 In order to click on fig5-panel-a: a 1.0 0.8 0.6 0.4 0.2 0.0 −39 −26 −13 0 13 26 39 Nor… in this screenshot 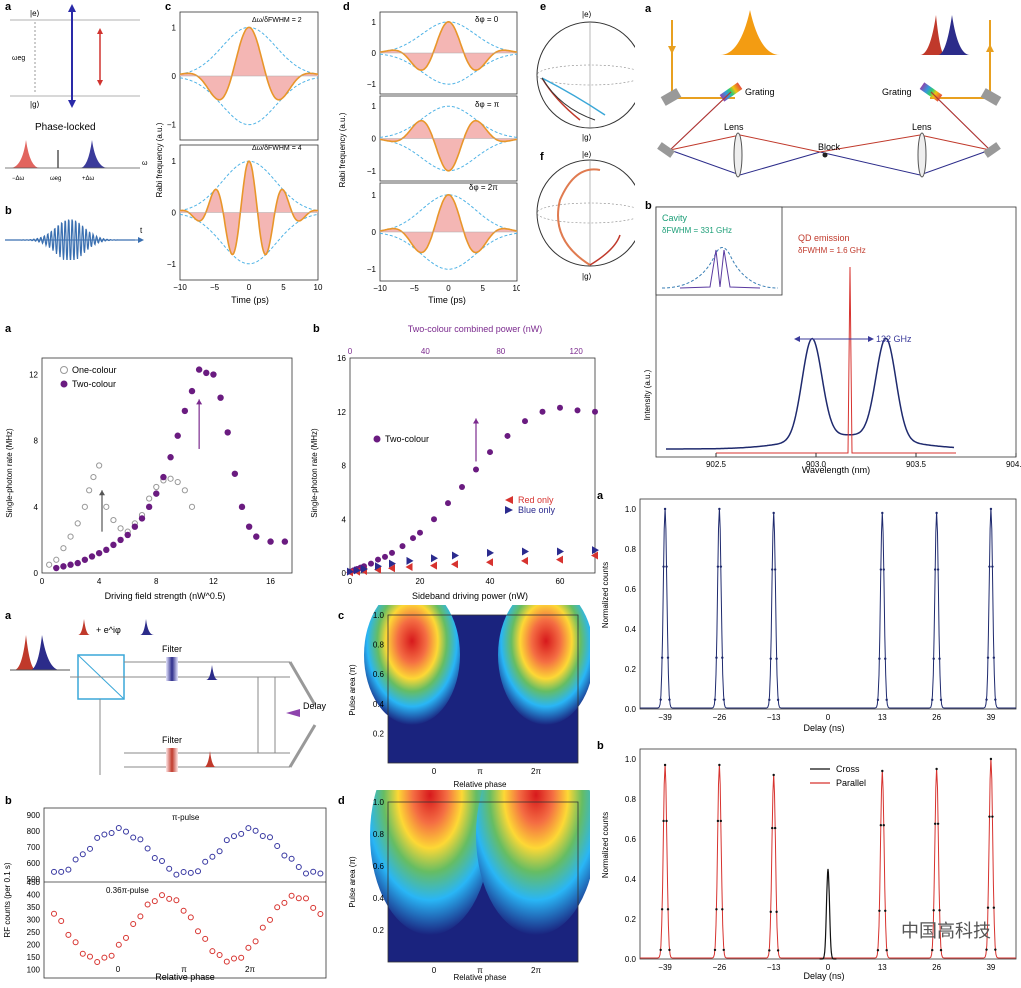, I will do `click(806, 610)`.